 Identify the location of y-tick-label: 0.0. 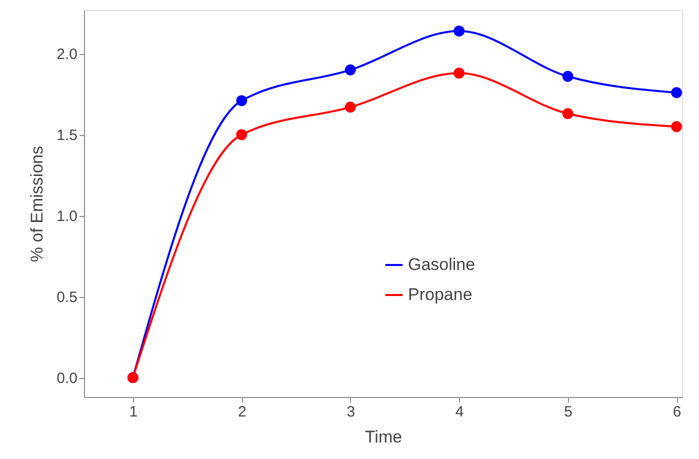
(67, 379).